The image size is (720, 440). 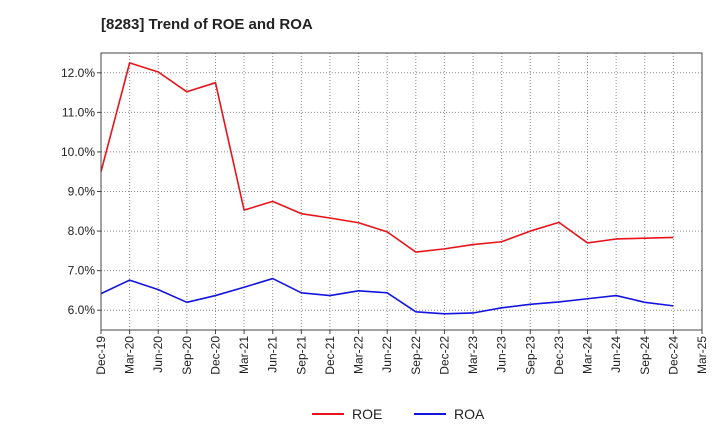 I want to click on x-tick-label: Dec-23, so click(x=559, y=355).